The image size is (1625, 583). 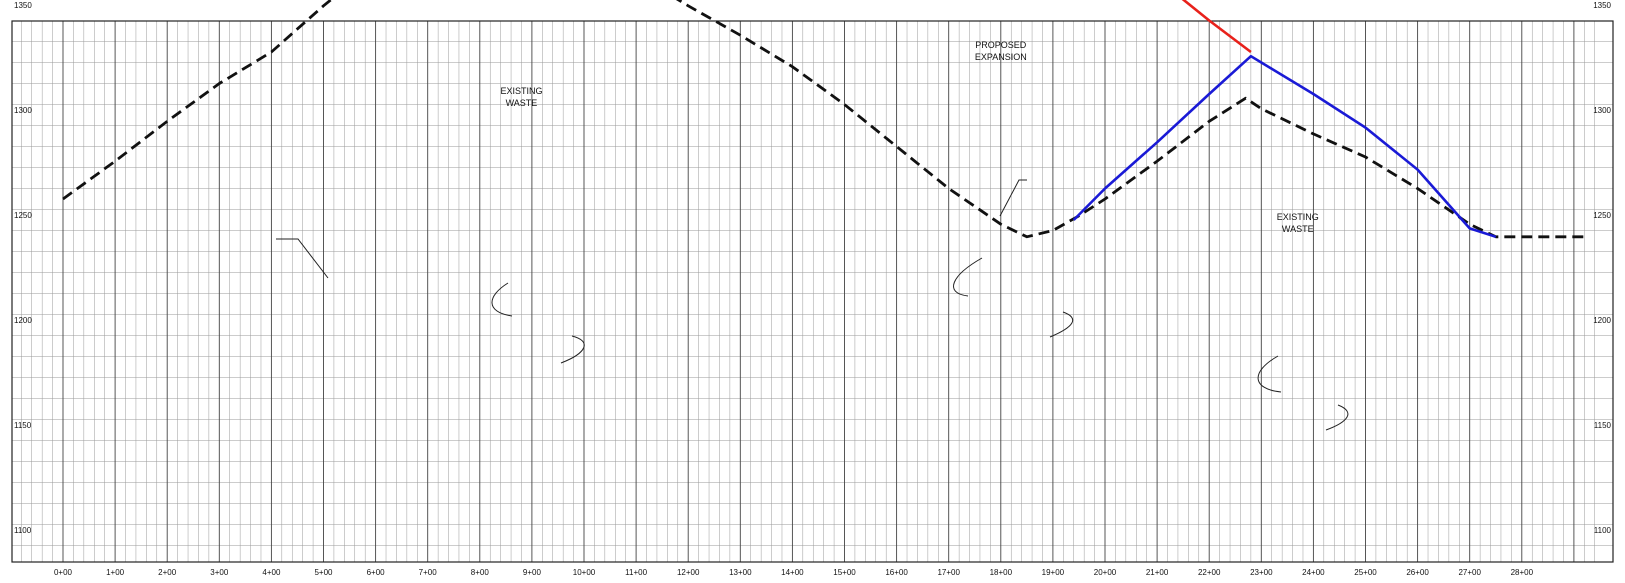 I want to click on x-tick-label: 4+00, so click(x=271, y=572).